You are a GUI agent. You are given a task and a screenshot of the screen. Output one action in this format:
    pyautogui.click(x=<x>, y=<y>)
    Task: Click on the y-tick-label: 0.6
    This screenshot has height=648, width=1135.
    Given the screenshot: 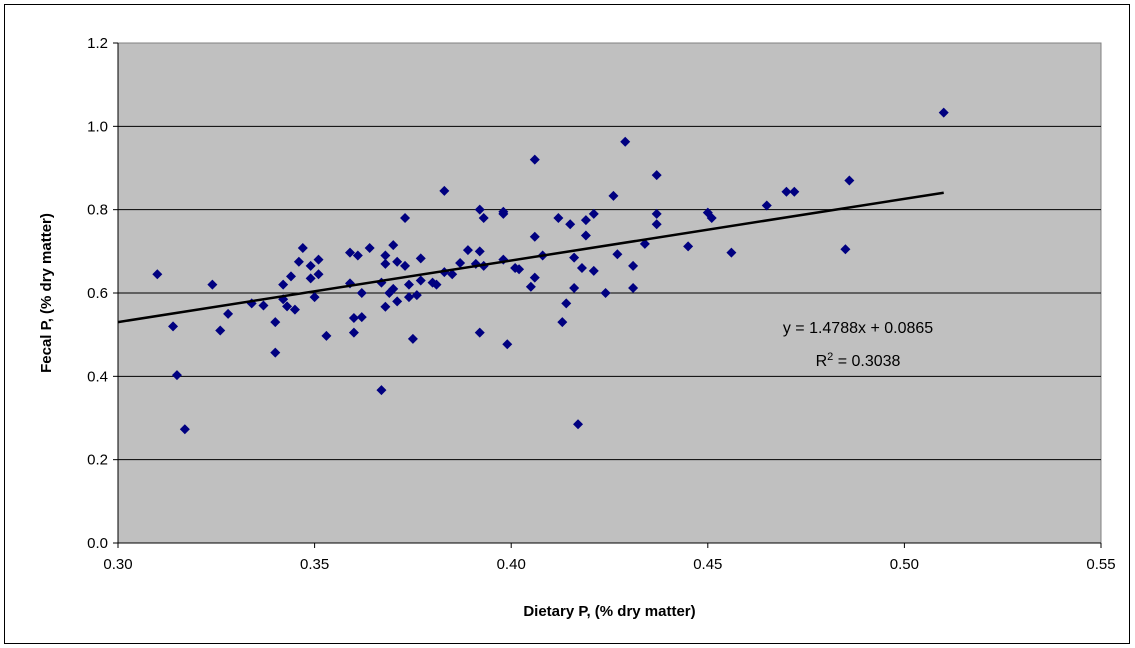 What is the action you would take?
    pyautogui.click(x=97, y=293)
    